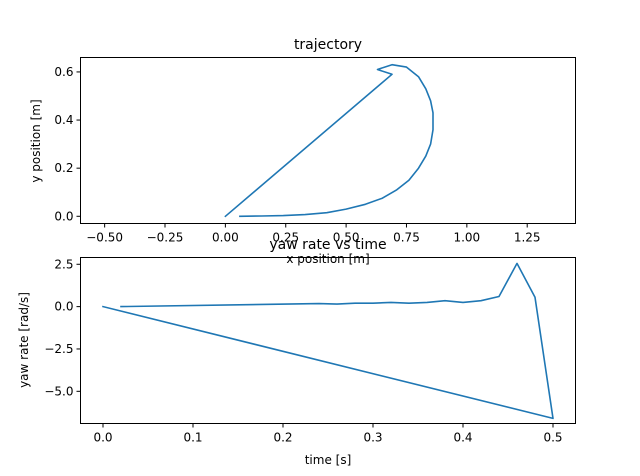 Image resolution: width=640 pixels, height=476 pixels. Describe the element at coordinates (462, 438) in the screenshot. I see `yaw-rate-x-tick-label: 0.4` at that location.